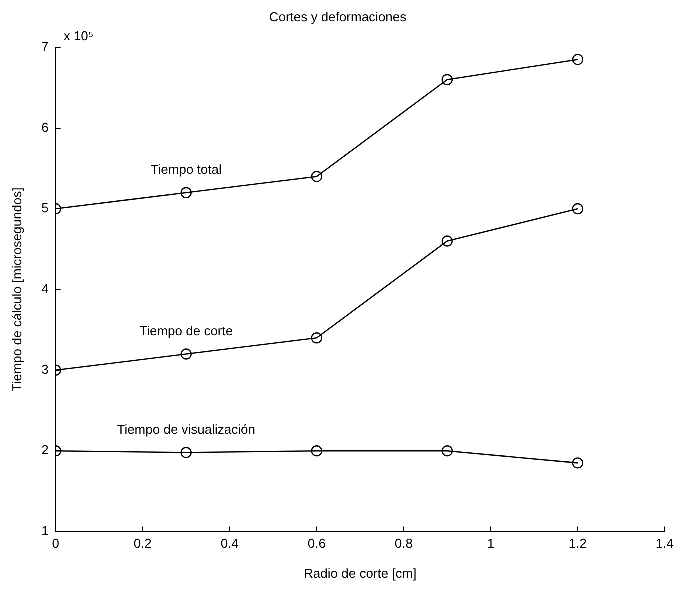  Describe the element at coordinates (79, 36) in the screenshot. I see `text: x 10⁵` at that location.